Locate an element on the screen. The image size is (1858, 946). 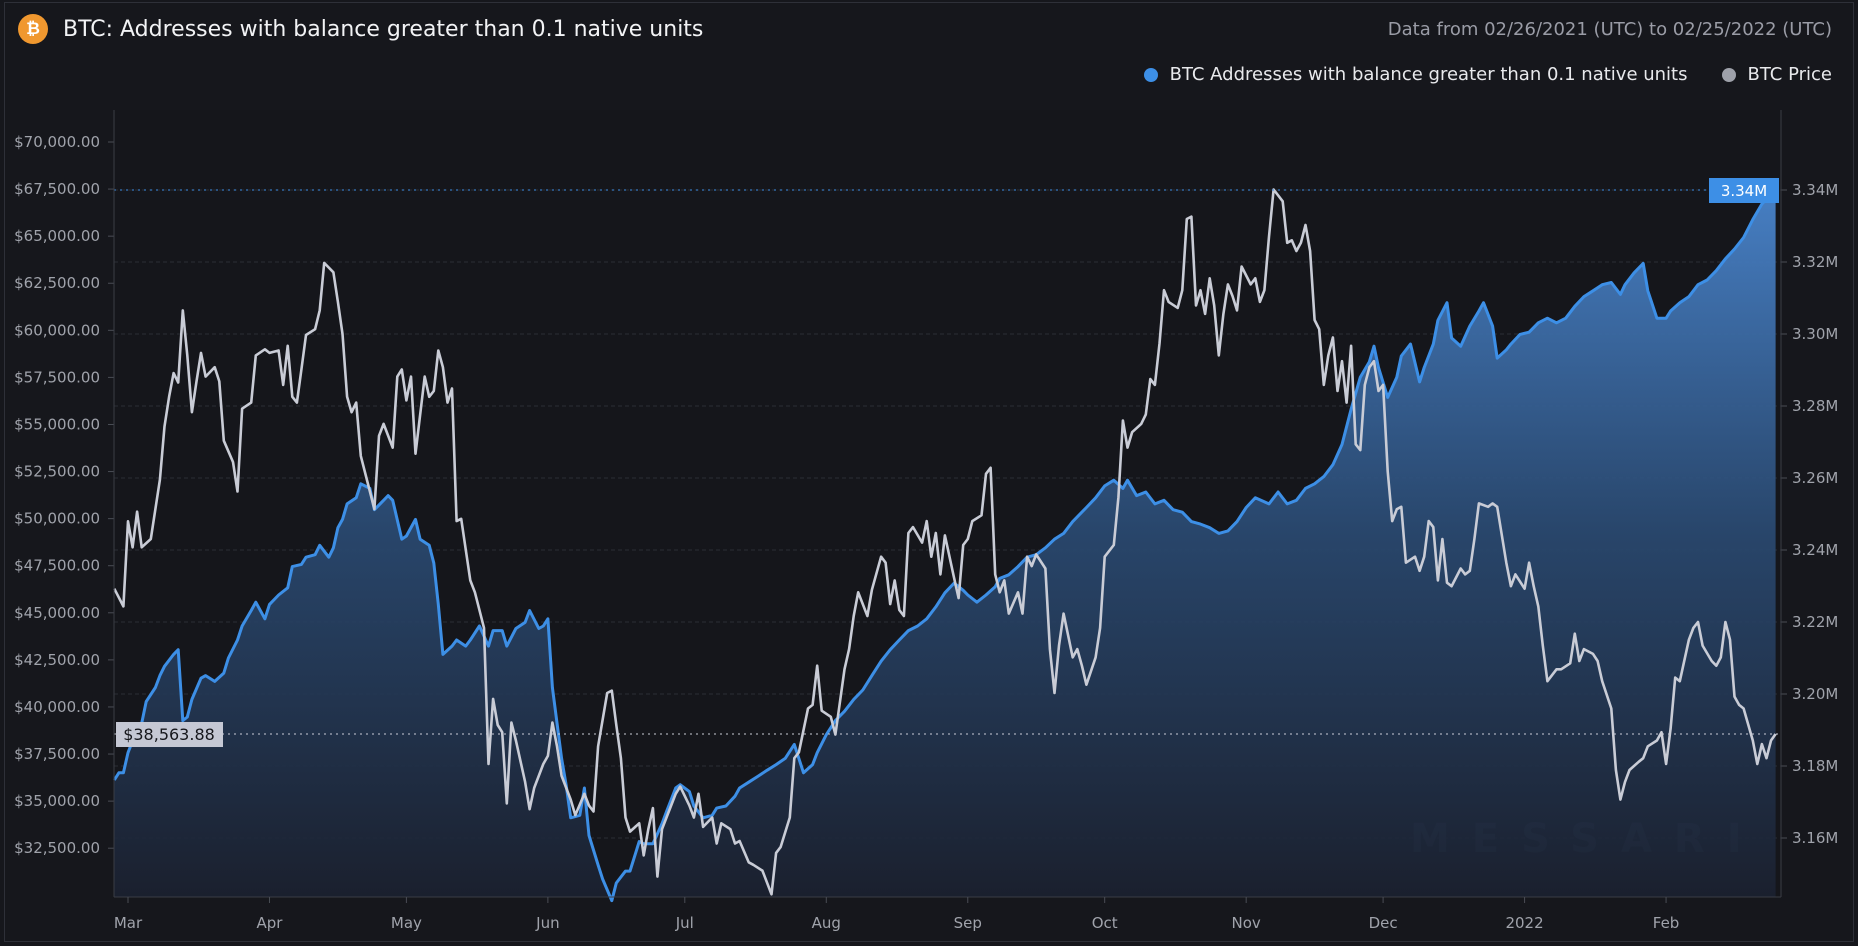
y-right-tick-label: 3.34M is located at coordinates (1815, 190).